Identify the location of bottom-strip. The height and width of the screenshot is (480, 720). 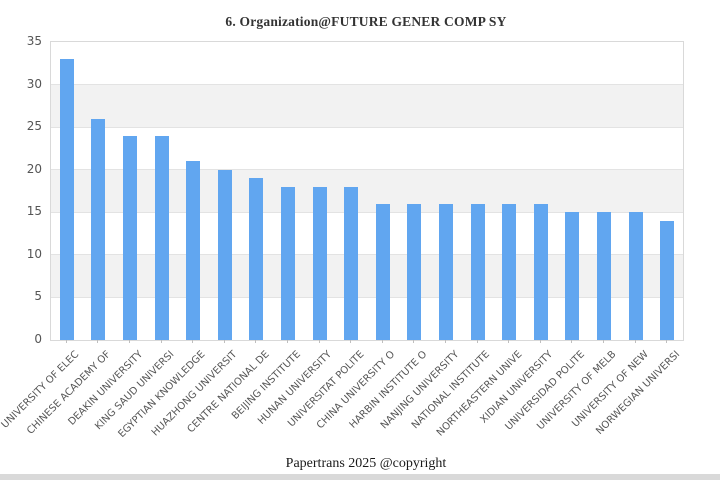
(360, 477).